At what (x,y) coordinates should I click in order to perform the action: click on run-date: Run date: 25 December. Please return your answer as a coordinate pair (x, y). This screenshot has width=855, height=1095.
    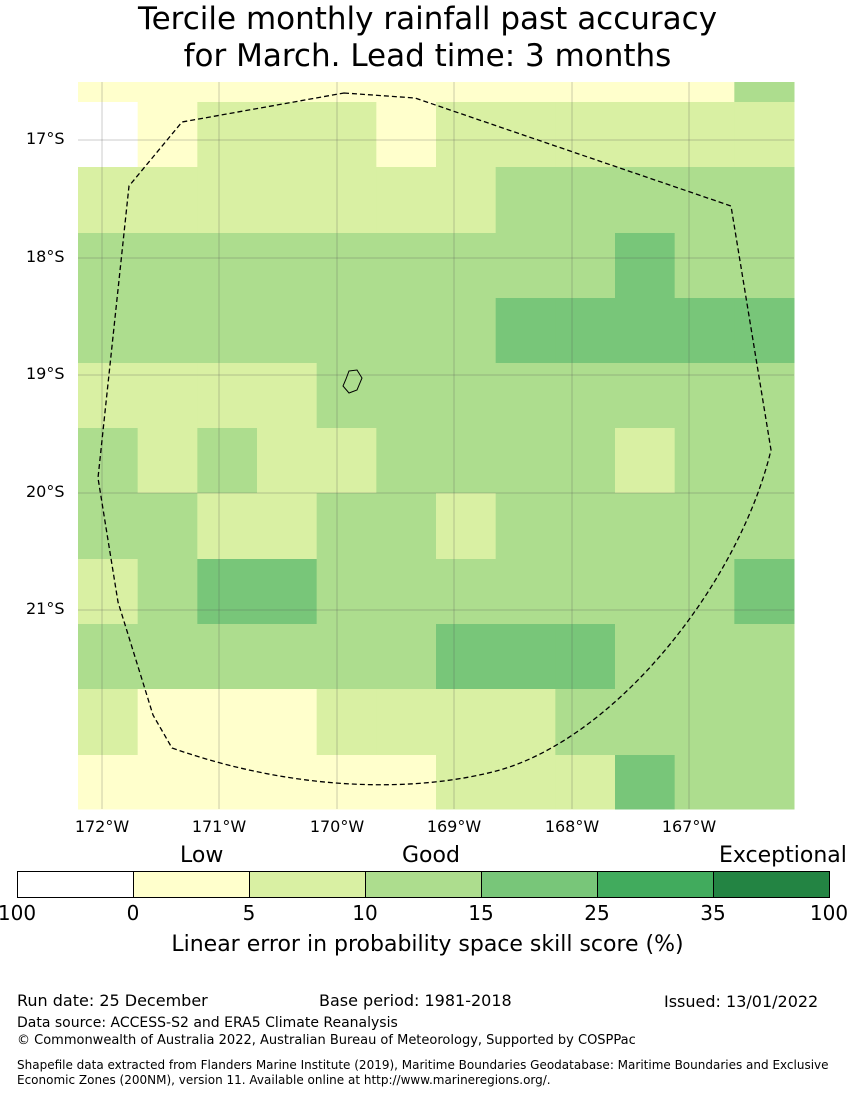
    Looking at the image, I should click on (112, 1000).